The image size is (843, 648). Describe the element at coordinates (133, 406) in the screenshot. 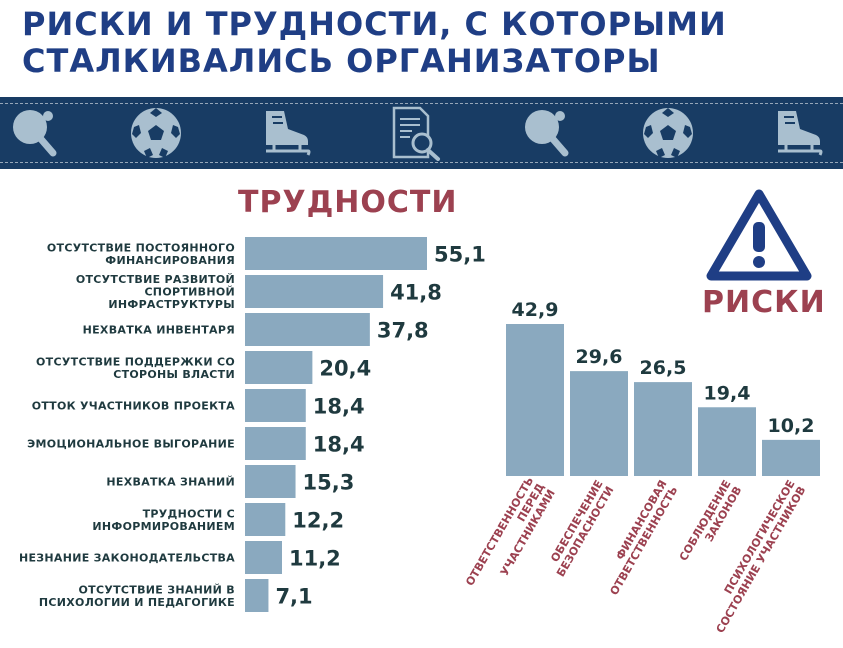

I see `difficulty-category-label: ОТТОК УЧАСТНИКОВ ПРОЕКТА` at that location.